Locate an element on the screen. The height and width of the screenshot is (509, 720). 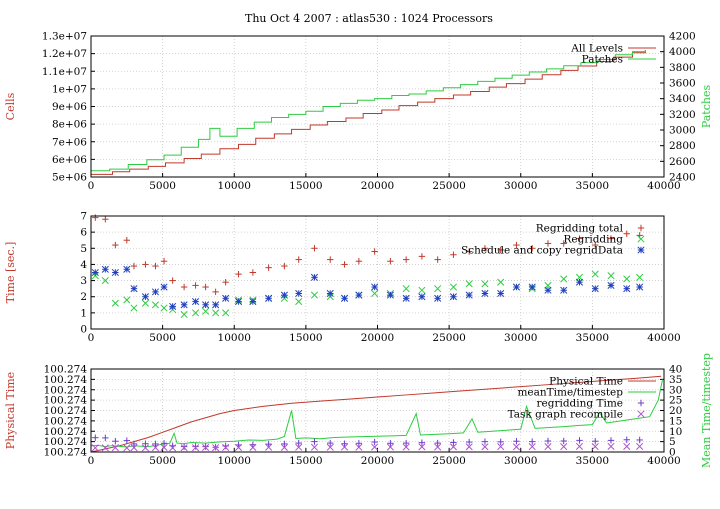
y-tick-label: 7e+06 is located at coordinates (69, 142).